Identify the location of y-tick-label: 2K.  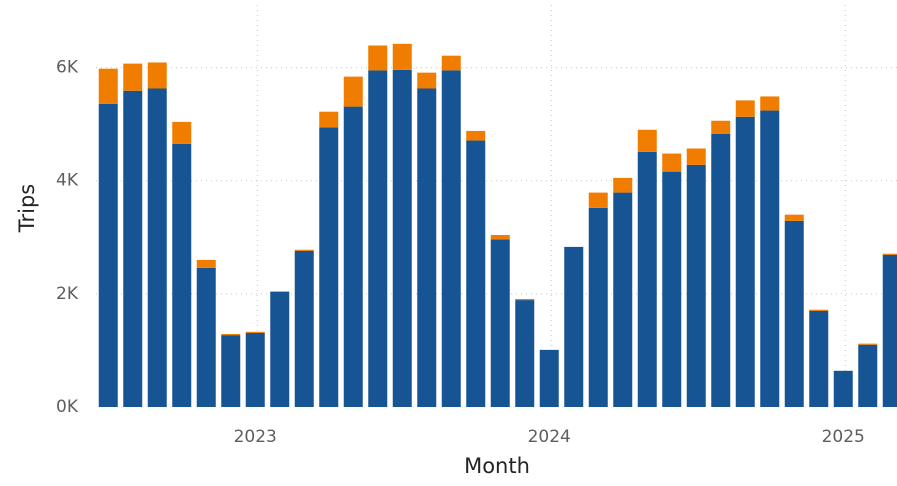
(67, 294).